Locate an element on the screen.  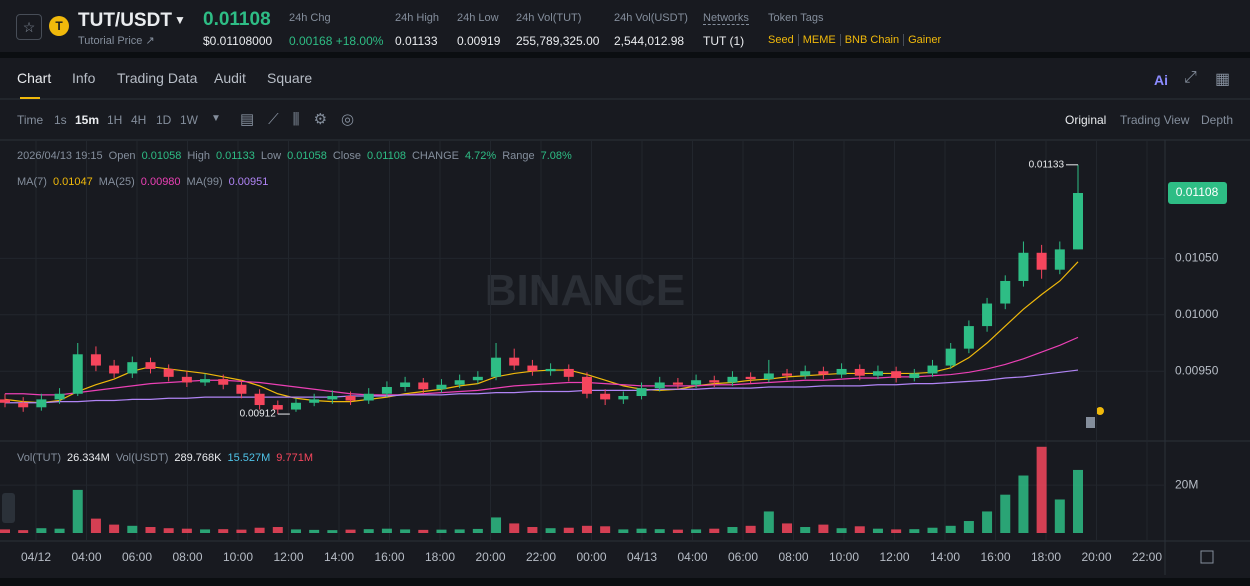
tag: Seed is located at coordinates (781, 40).